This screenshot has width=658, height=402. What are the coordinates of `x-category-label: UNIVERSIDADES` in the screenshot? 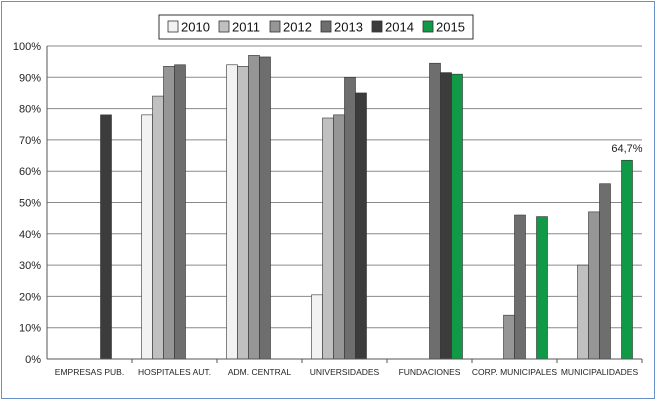 It's located at (345, 372).